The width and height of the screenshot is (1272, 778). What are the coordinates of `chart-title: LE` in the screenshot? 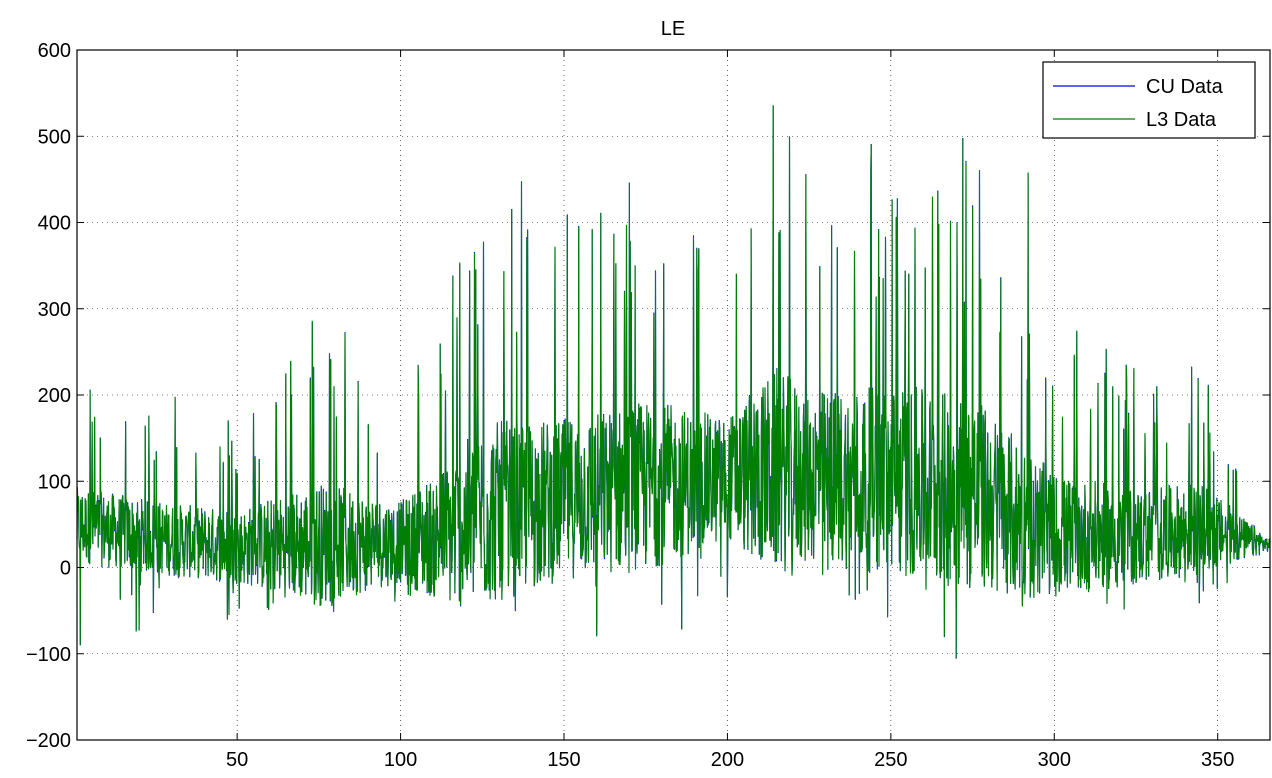 It's located at (673, 29).